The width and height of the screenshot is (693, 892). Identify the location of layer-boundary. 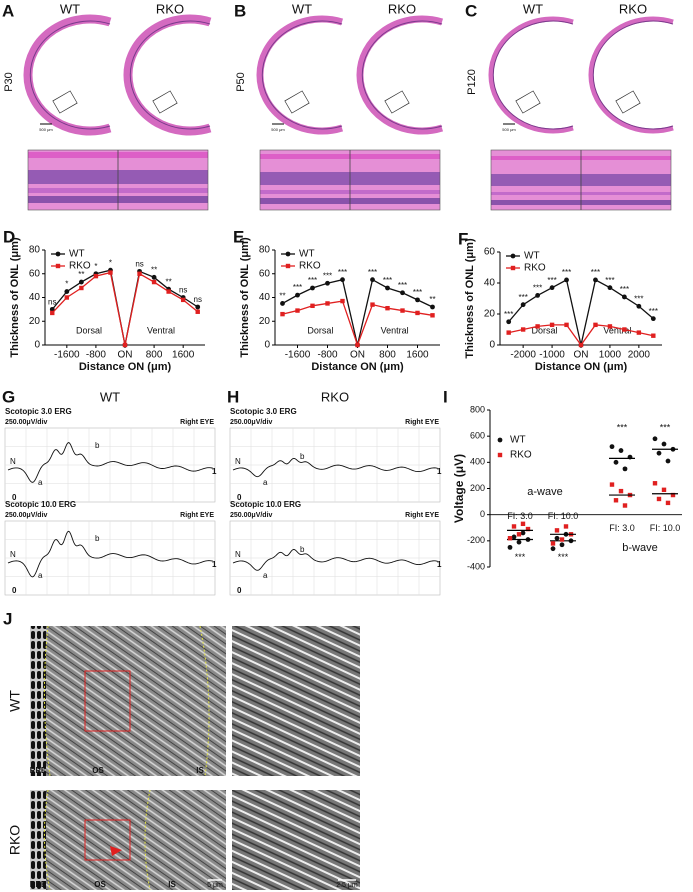
(47, 701).